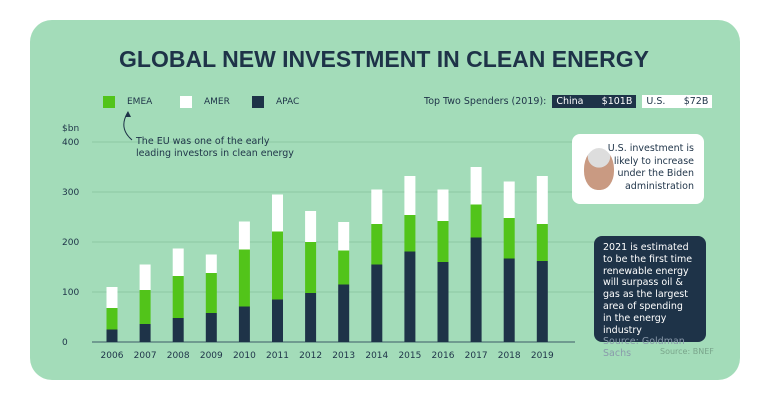  Describe the element at coordinates (384, 59) in the screenshot. I see `chart-title: GLOBAL NEW INVESTMENT IN CLEAN ENERGY` at that location.